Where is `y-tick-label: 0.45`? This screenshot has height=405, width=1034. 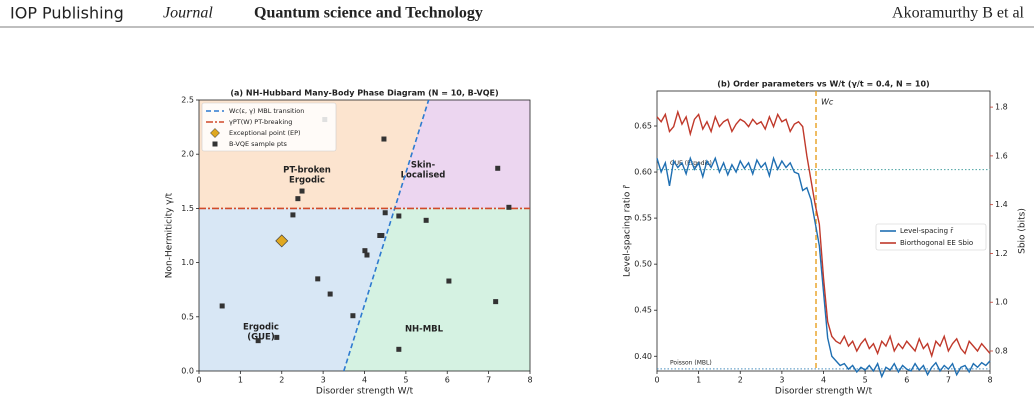
y-tick-label: 0.45 is located at coordinates (643, 310).